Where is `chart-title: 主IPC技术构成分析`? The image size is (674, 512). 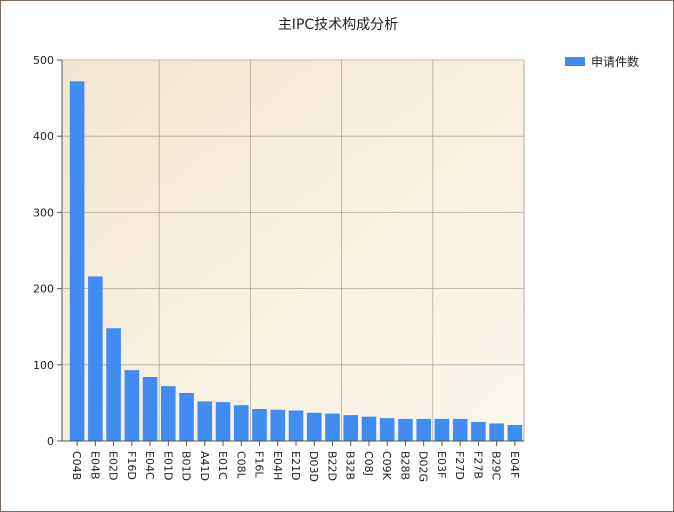 chart-title: 主IPC技术构成分析 is located at coordinates (338, 25).